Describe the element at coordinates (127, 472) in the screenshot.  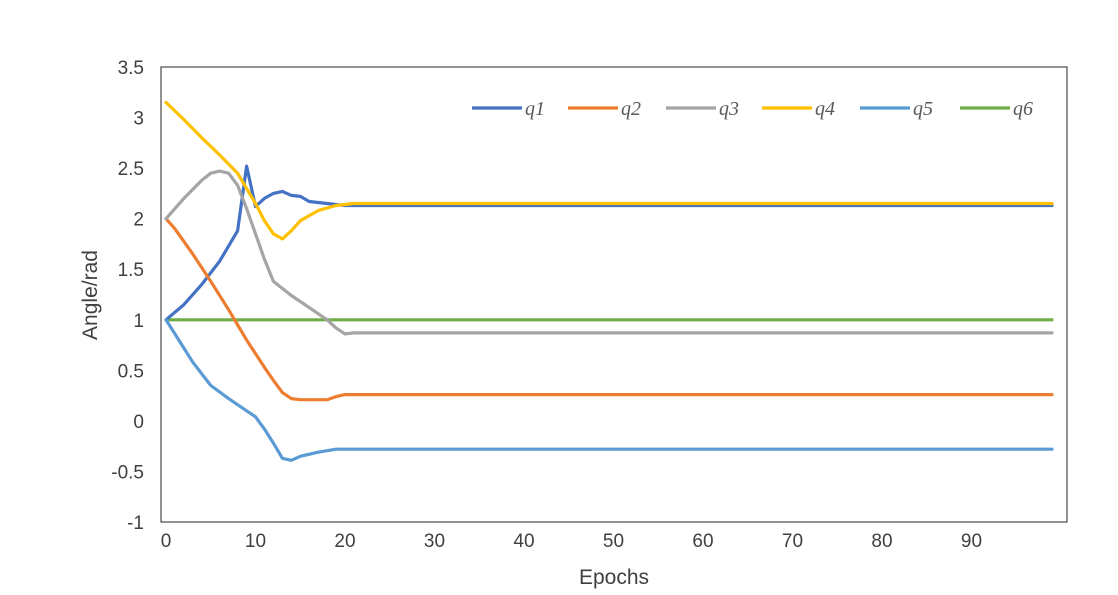
I see `y-tick-label: -0.5` at that location.